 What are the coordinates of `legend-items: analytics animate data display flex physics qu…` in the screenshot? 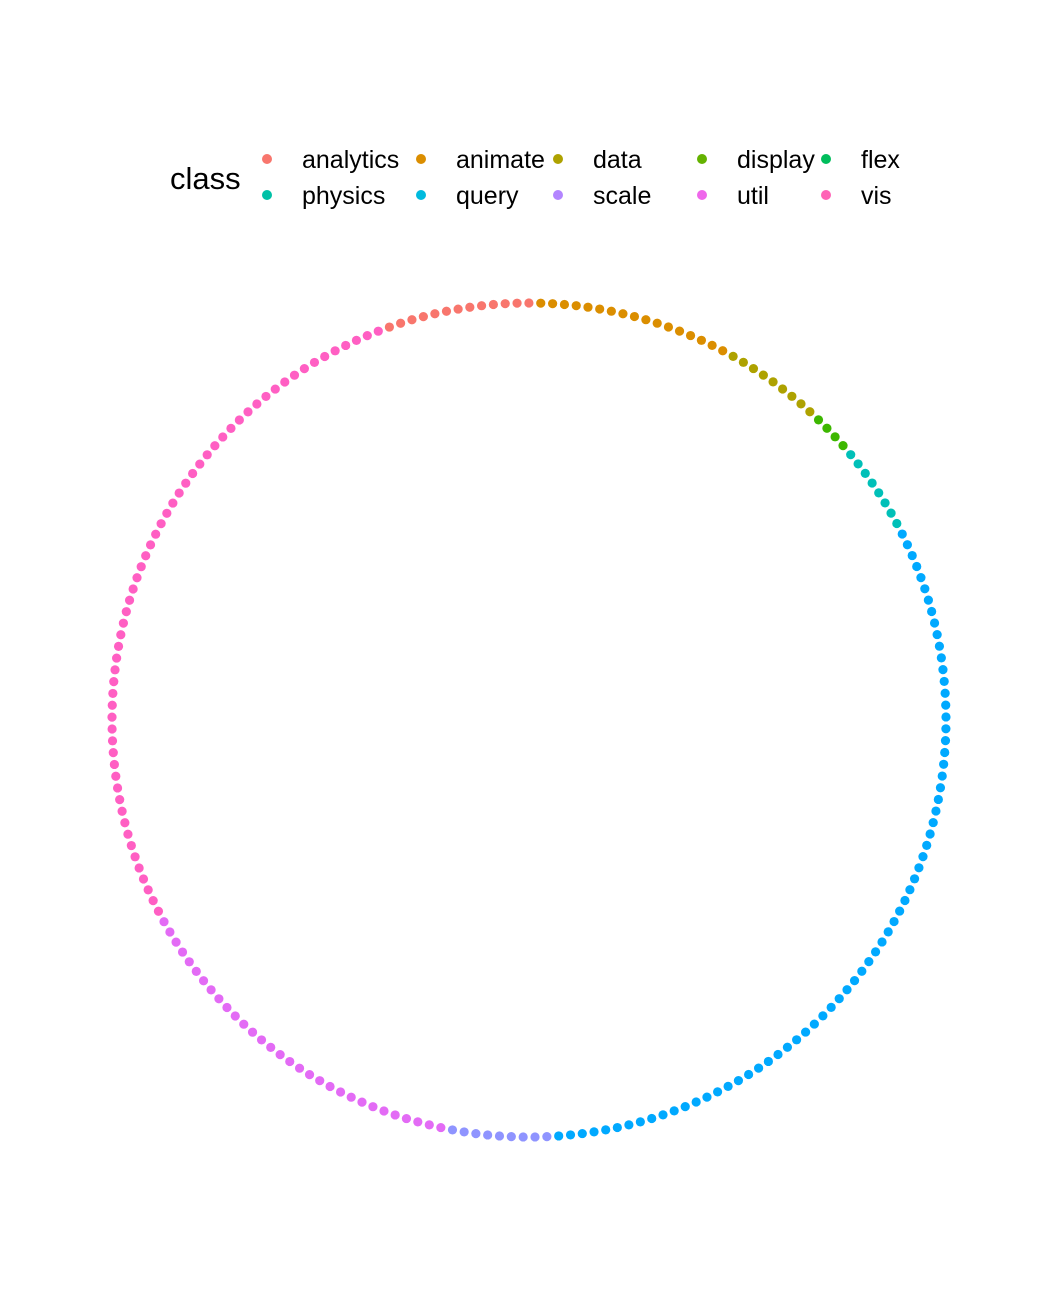 It's located at (581, 178).